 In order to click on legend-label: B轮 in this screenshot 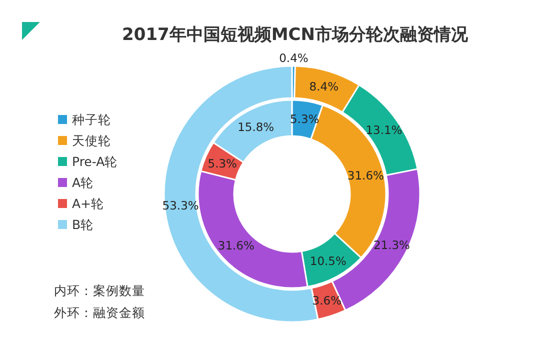, I will do `click(83, 224)`.